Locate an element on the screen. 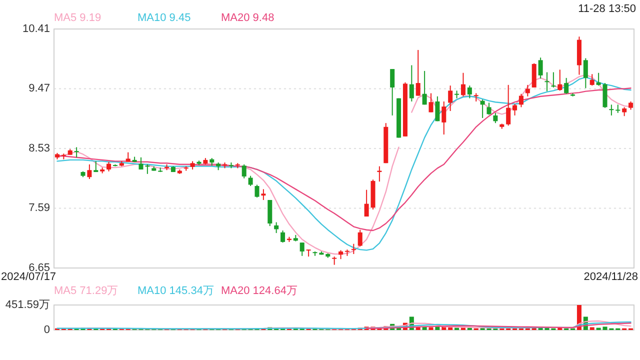 The height and width of the screenshot is (360, 640). y-tick-label: 7.59 is located at coordinates (39, 208).